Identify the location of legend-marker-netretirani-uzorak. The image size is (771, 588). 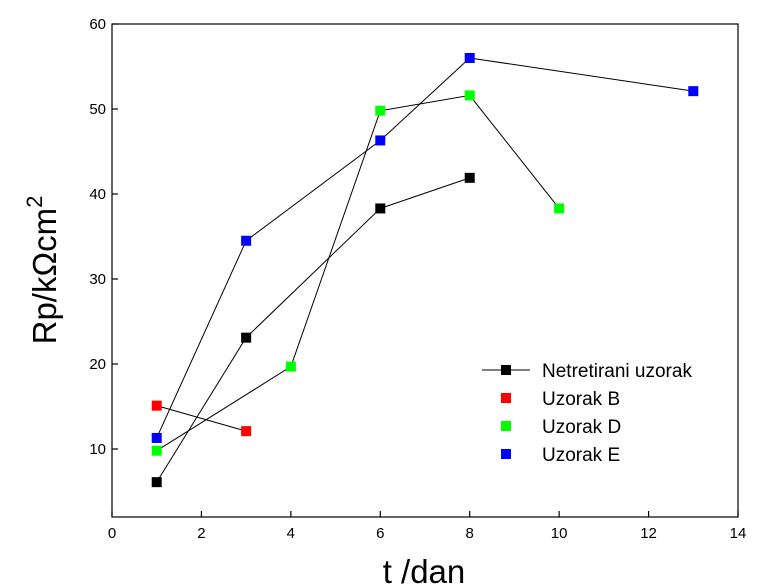
(506, 370).